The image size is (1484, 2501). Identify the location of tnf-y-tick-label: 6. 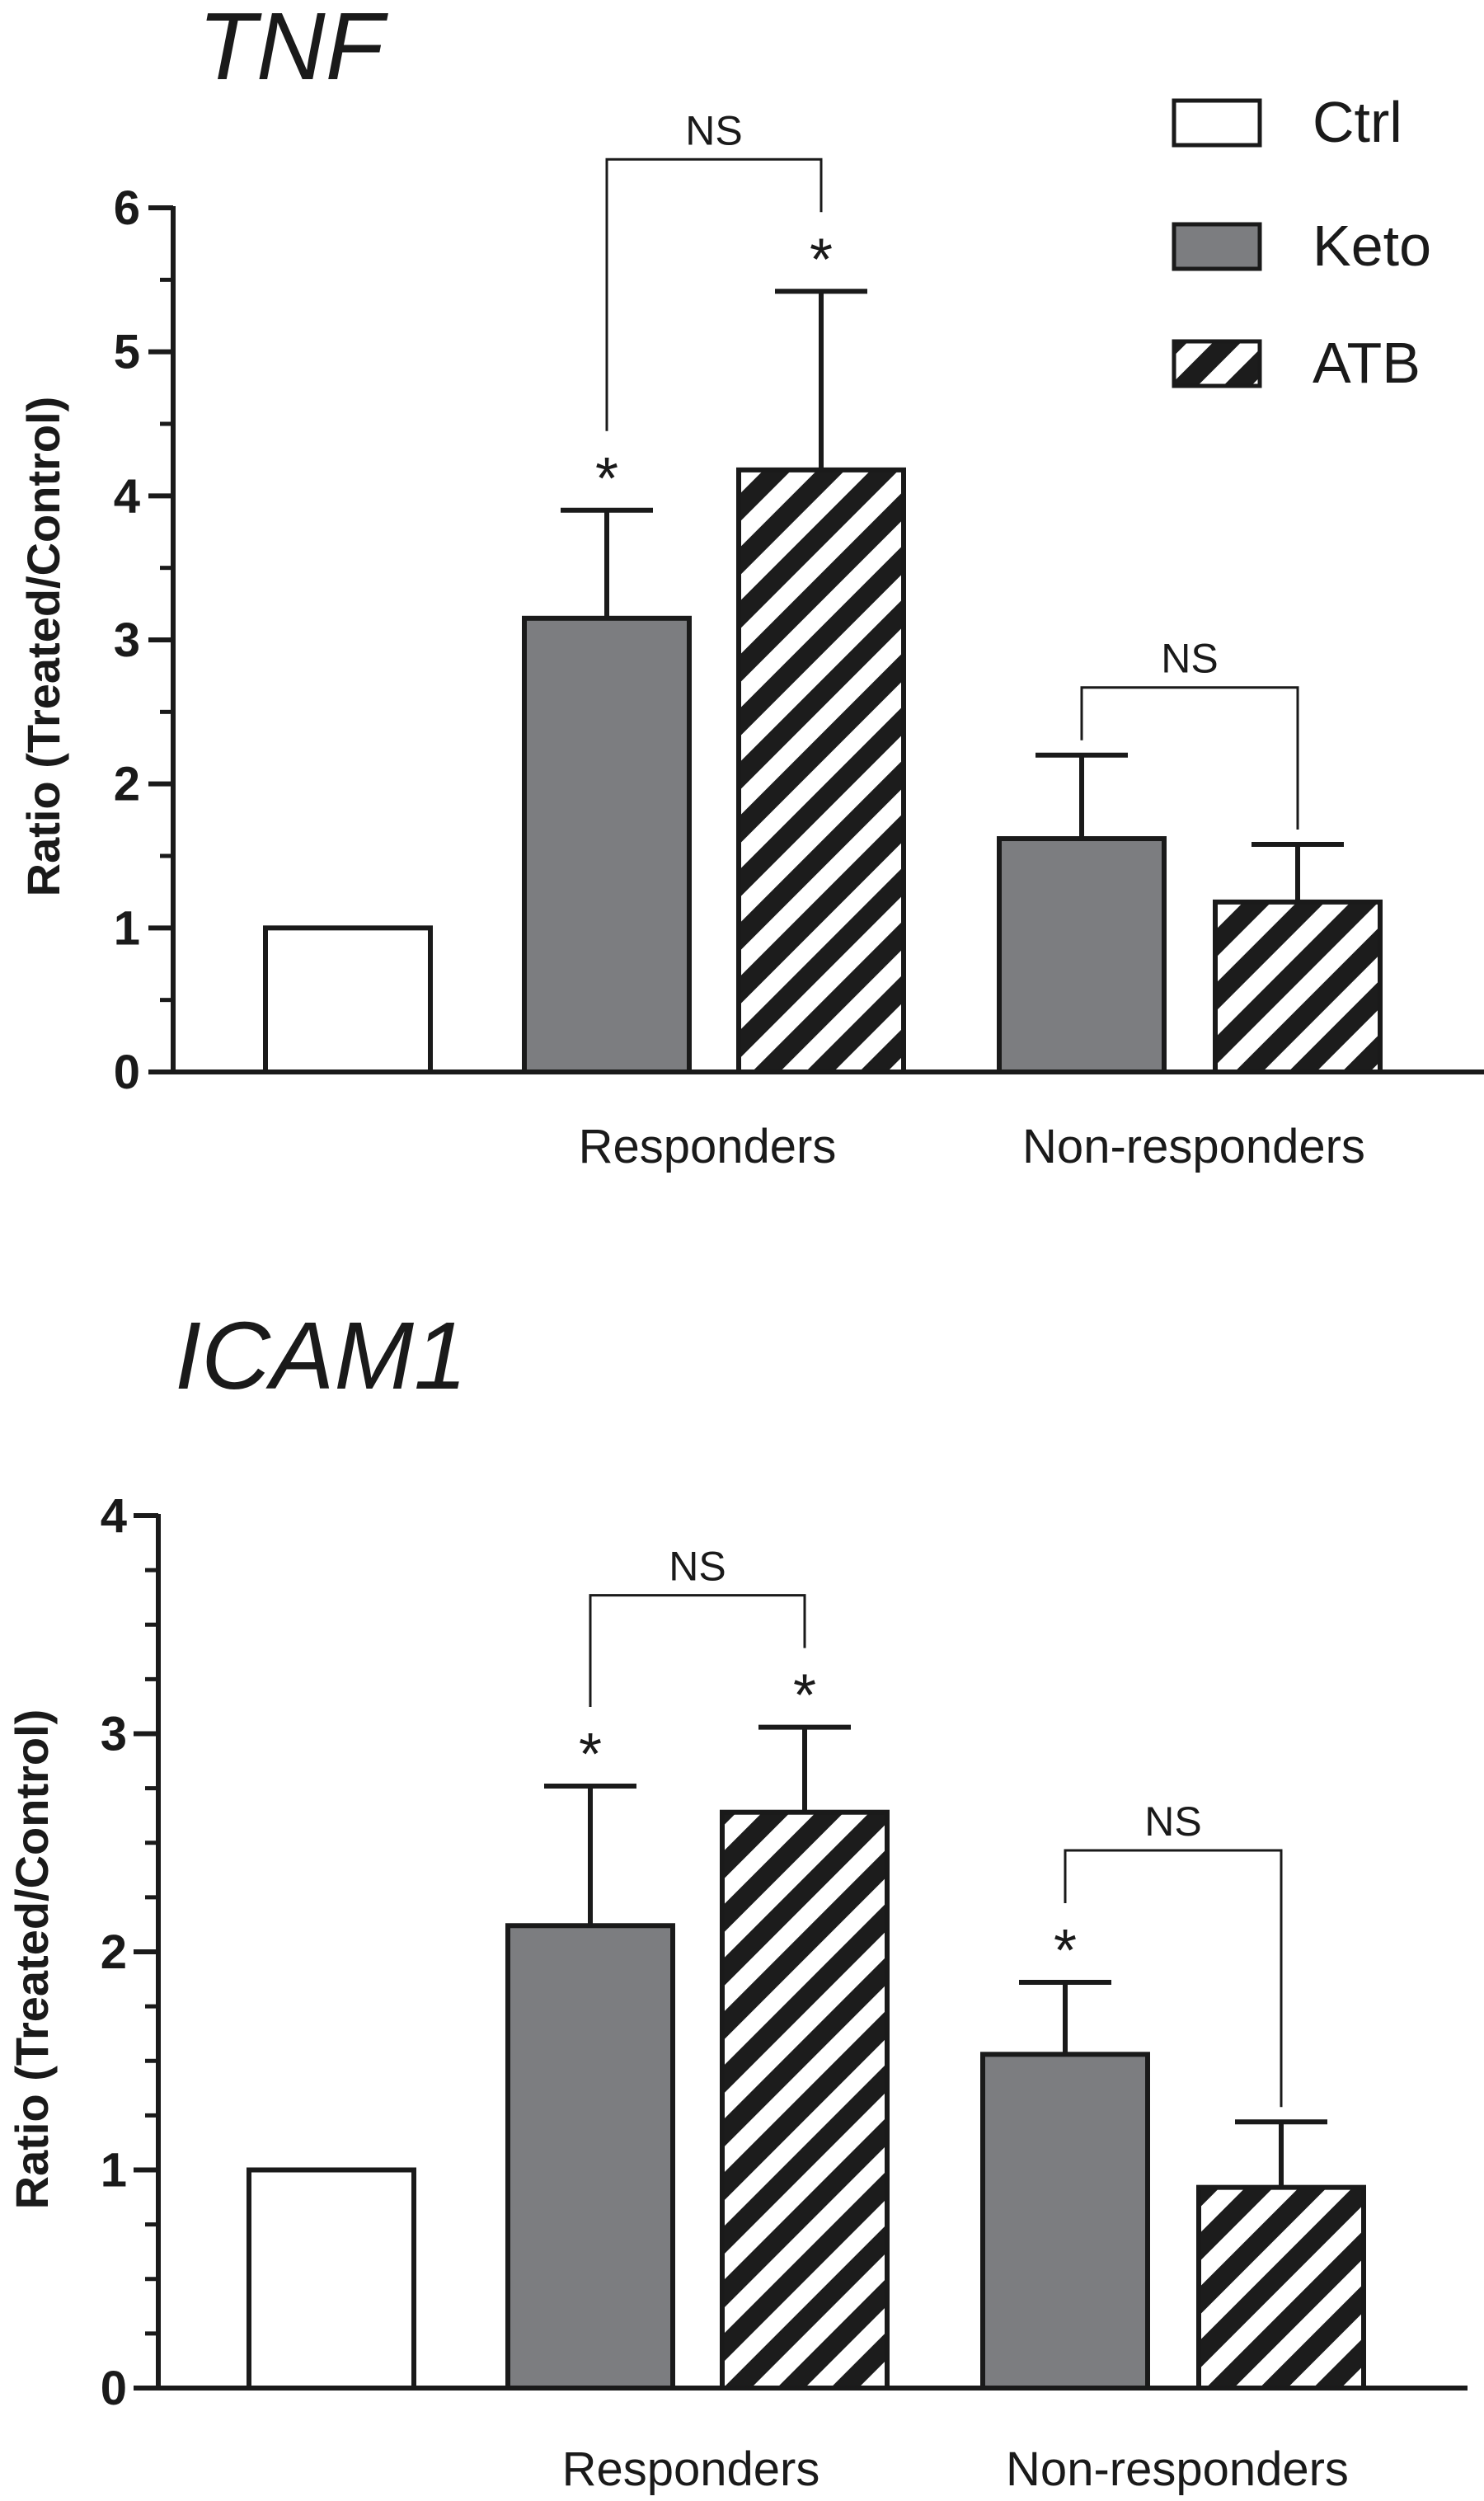
(127, 208).